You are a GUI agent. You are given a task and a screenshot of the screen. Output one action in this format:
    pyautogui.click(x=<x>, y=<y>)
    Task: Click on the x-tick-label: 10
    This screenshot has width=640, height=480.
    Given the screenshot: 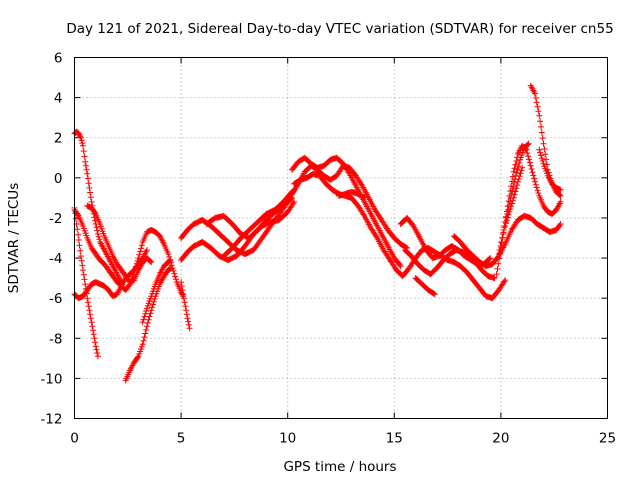 What is the action you would take?
    pyautogui.click(x=287, y=439)
    